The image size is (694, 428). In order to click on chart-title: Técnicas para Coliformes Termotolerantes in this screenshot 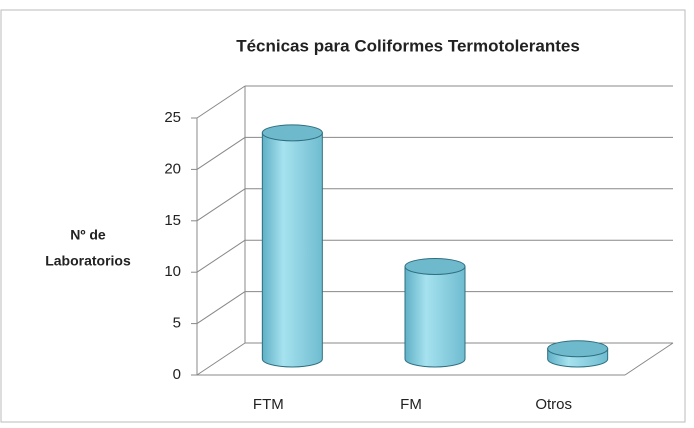, I will do `click(408, 45)`.